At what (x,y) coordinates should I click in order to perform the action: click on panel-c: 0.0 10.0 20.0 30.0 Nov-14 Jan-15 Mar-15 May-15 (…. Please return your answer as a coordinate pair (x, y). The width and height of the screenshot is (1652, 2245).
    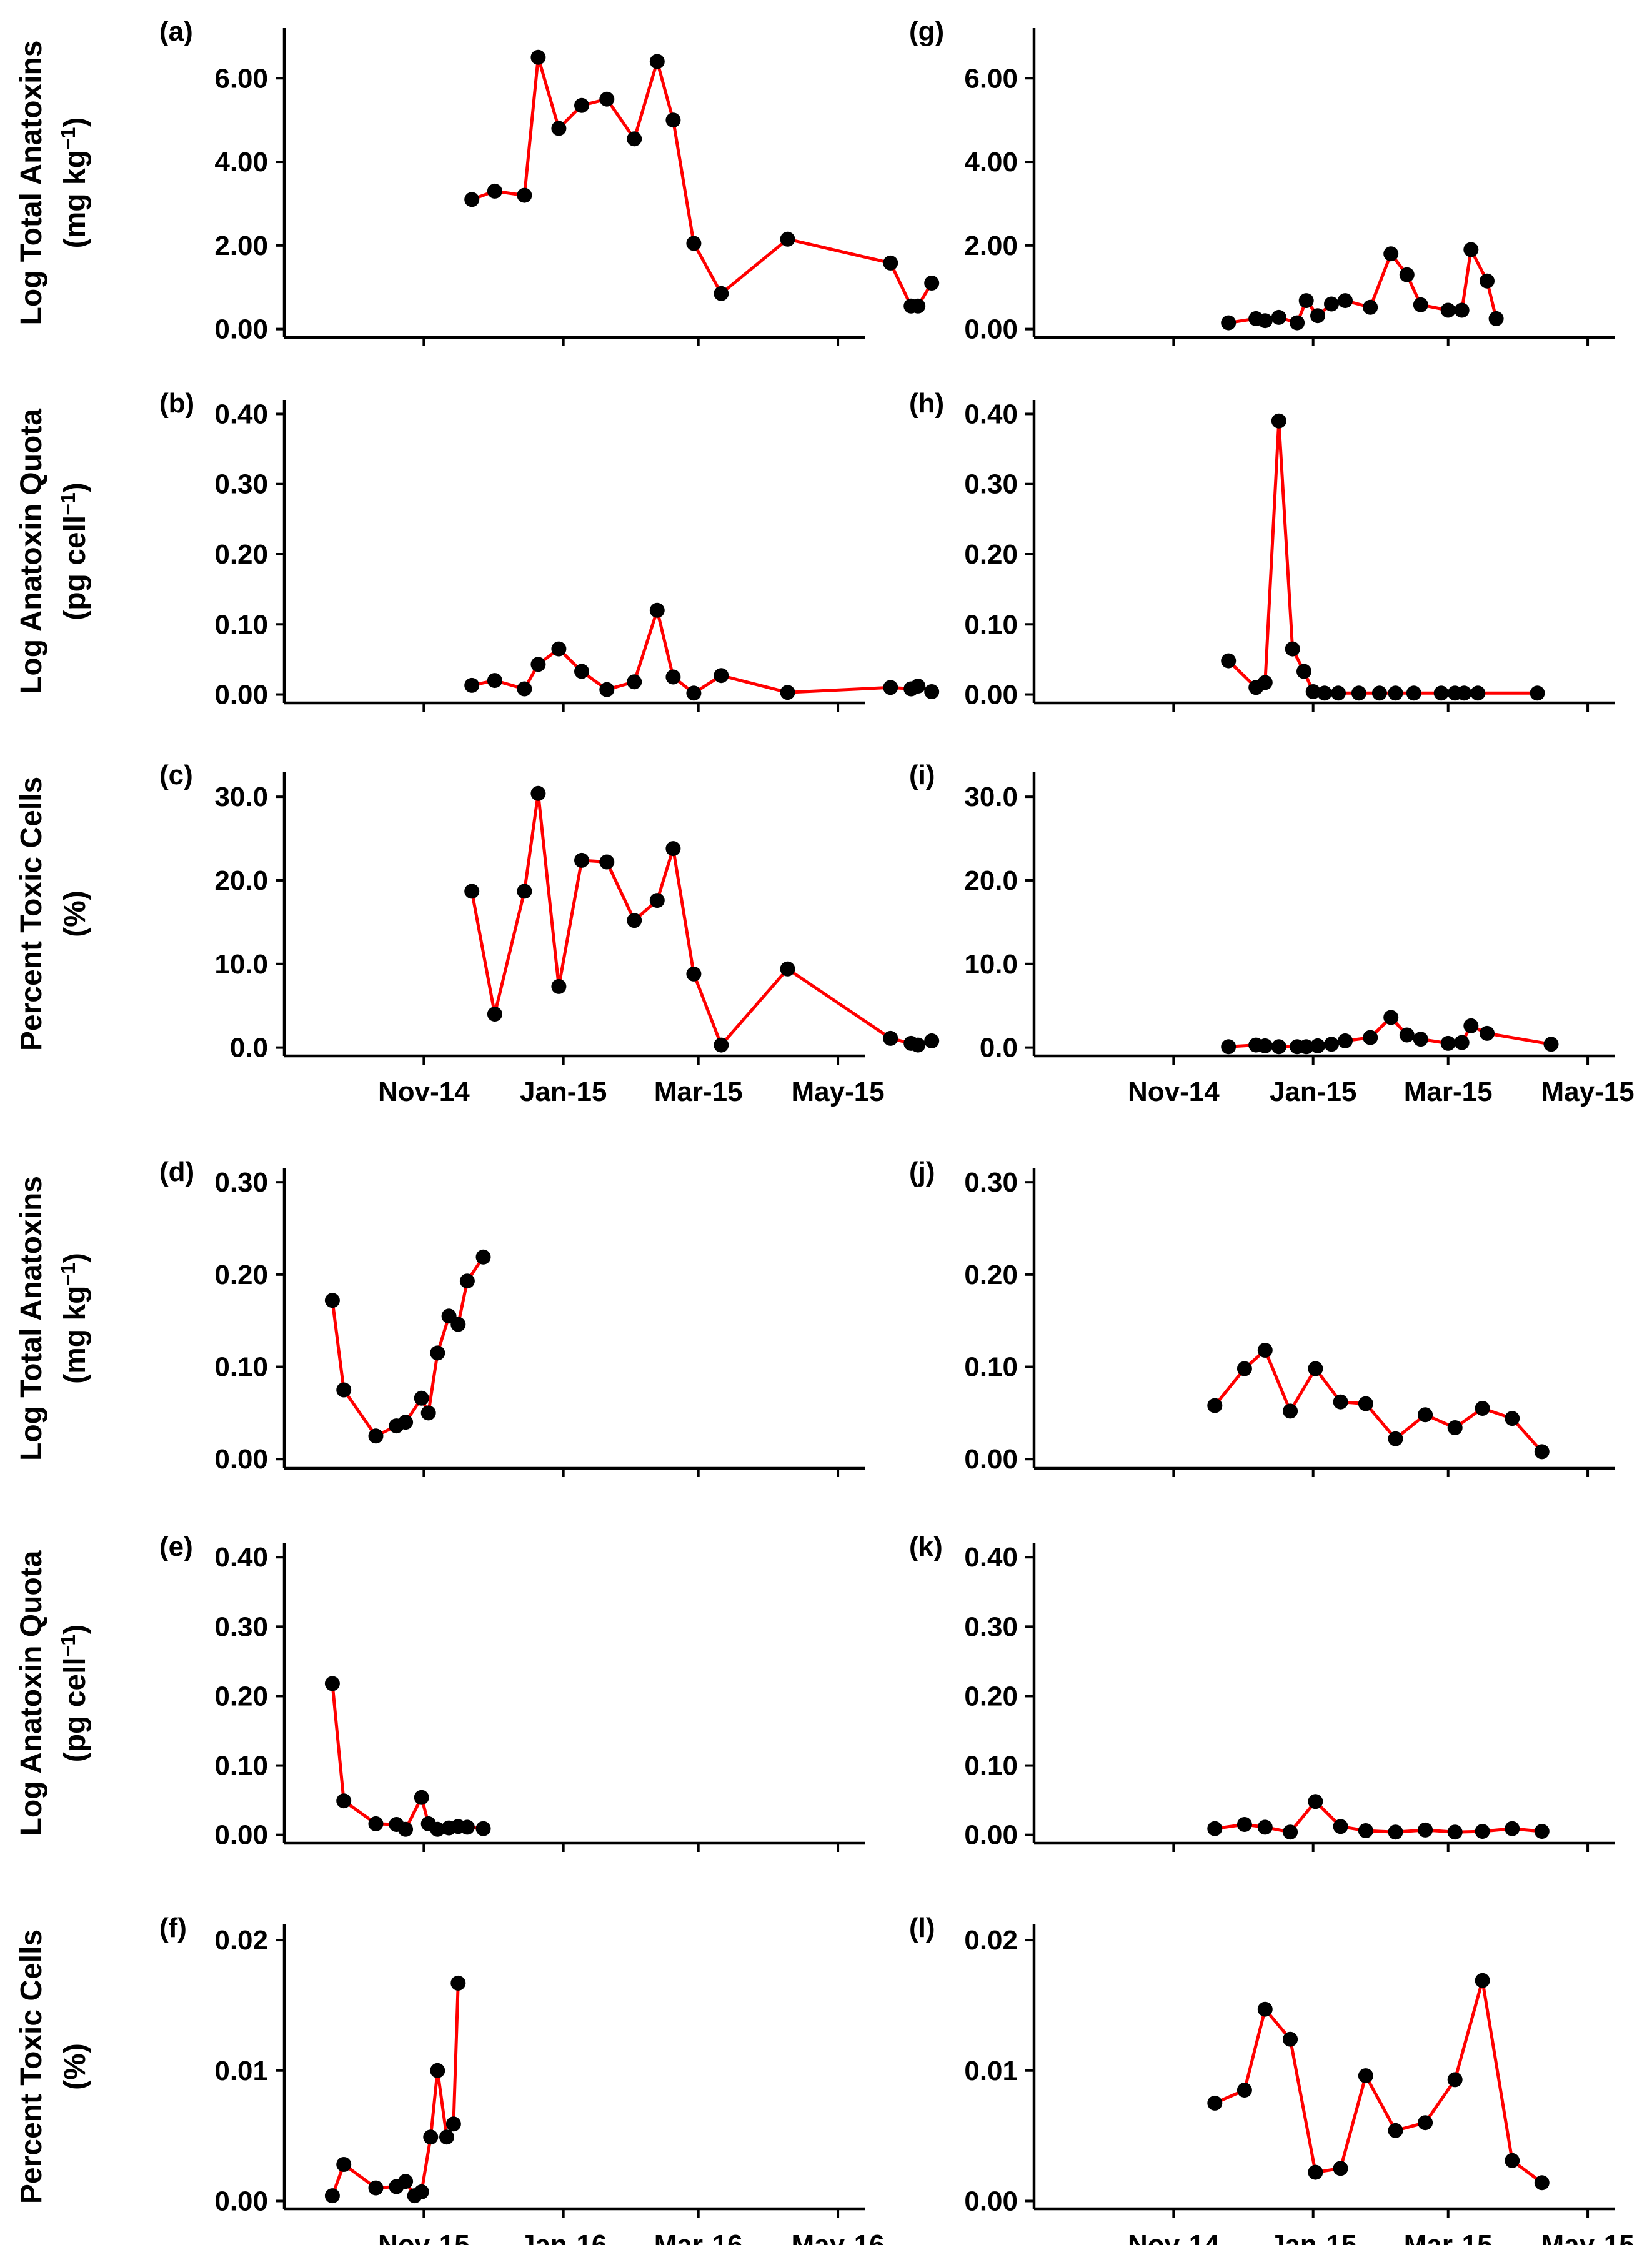
    Looking at the image, I should click on (477, 933).